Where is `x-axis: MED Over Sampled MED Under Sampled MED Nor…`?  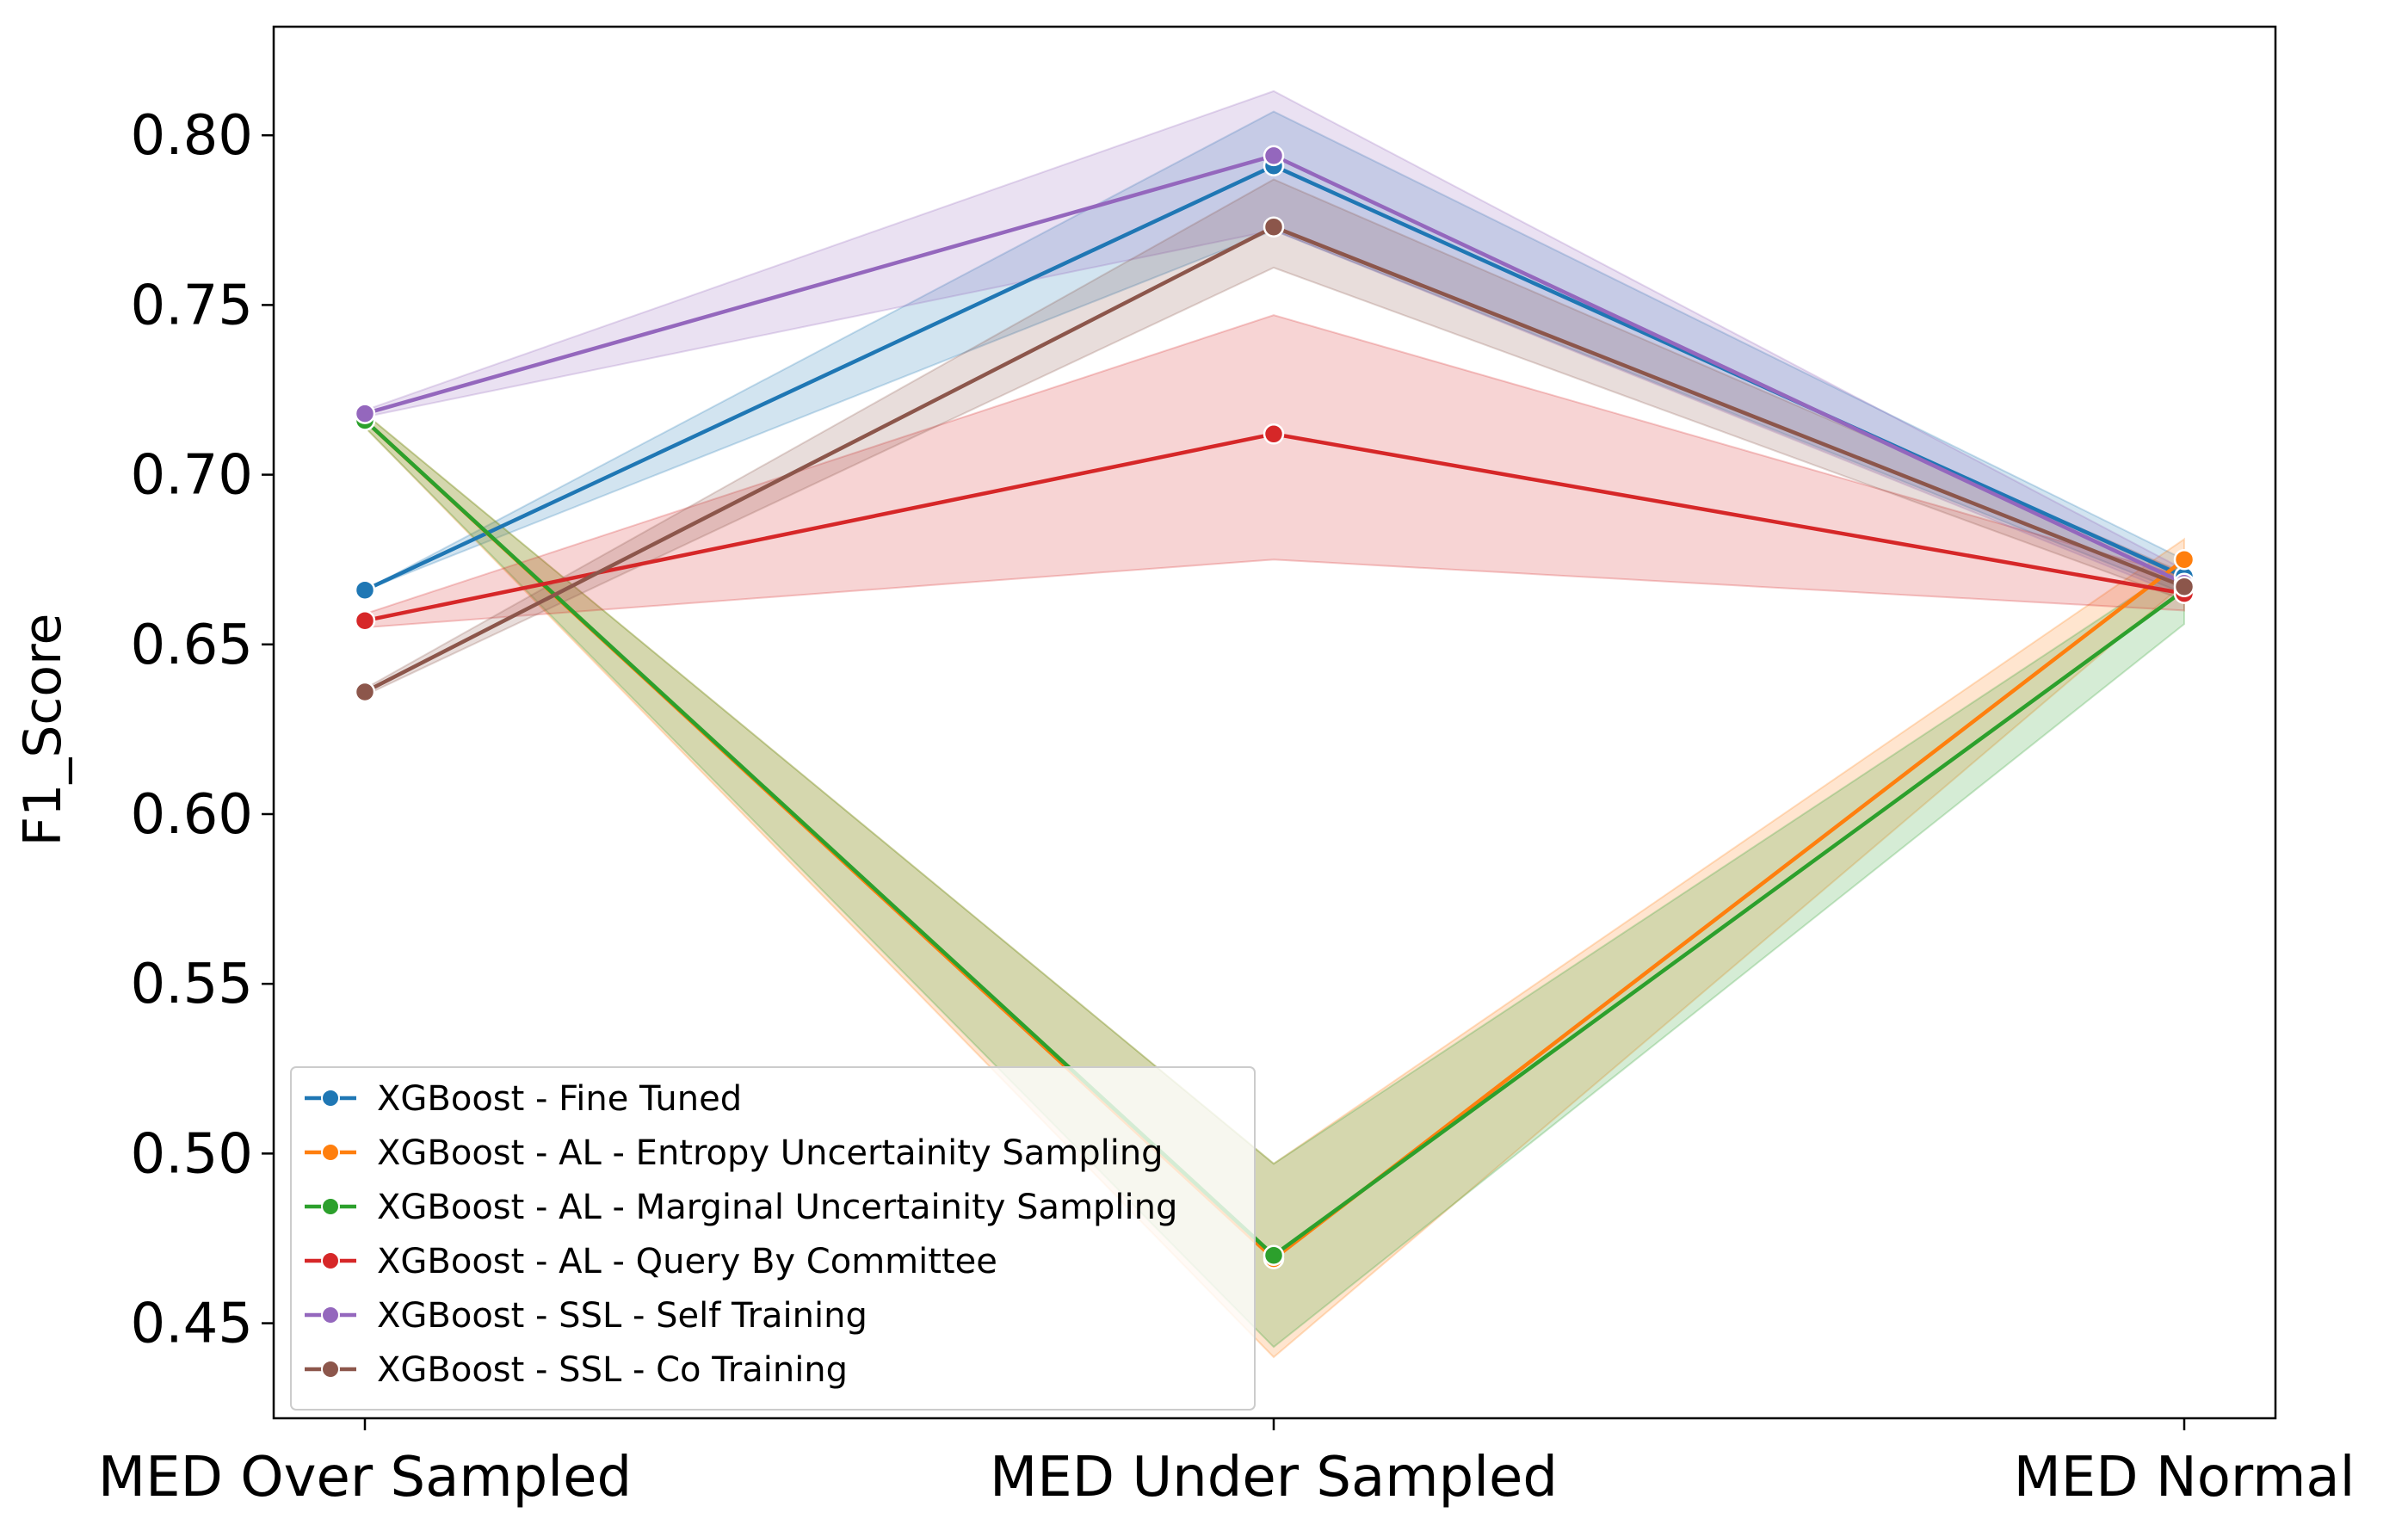 x-axis: MED Over Sampled MED Under Sampled MED Nor… is located at coordinates (1227, 1463).